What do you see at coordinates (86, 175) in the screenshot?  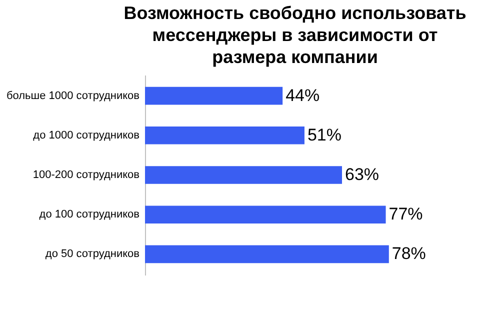 I see `y-tick-label: 100-200 сотрудников` at bounding box center [86, 175].